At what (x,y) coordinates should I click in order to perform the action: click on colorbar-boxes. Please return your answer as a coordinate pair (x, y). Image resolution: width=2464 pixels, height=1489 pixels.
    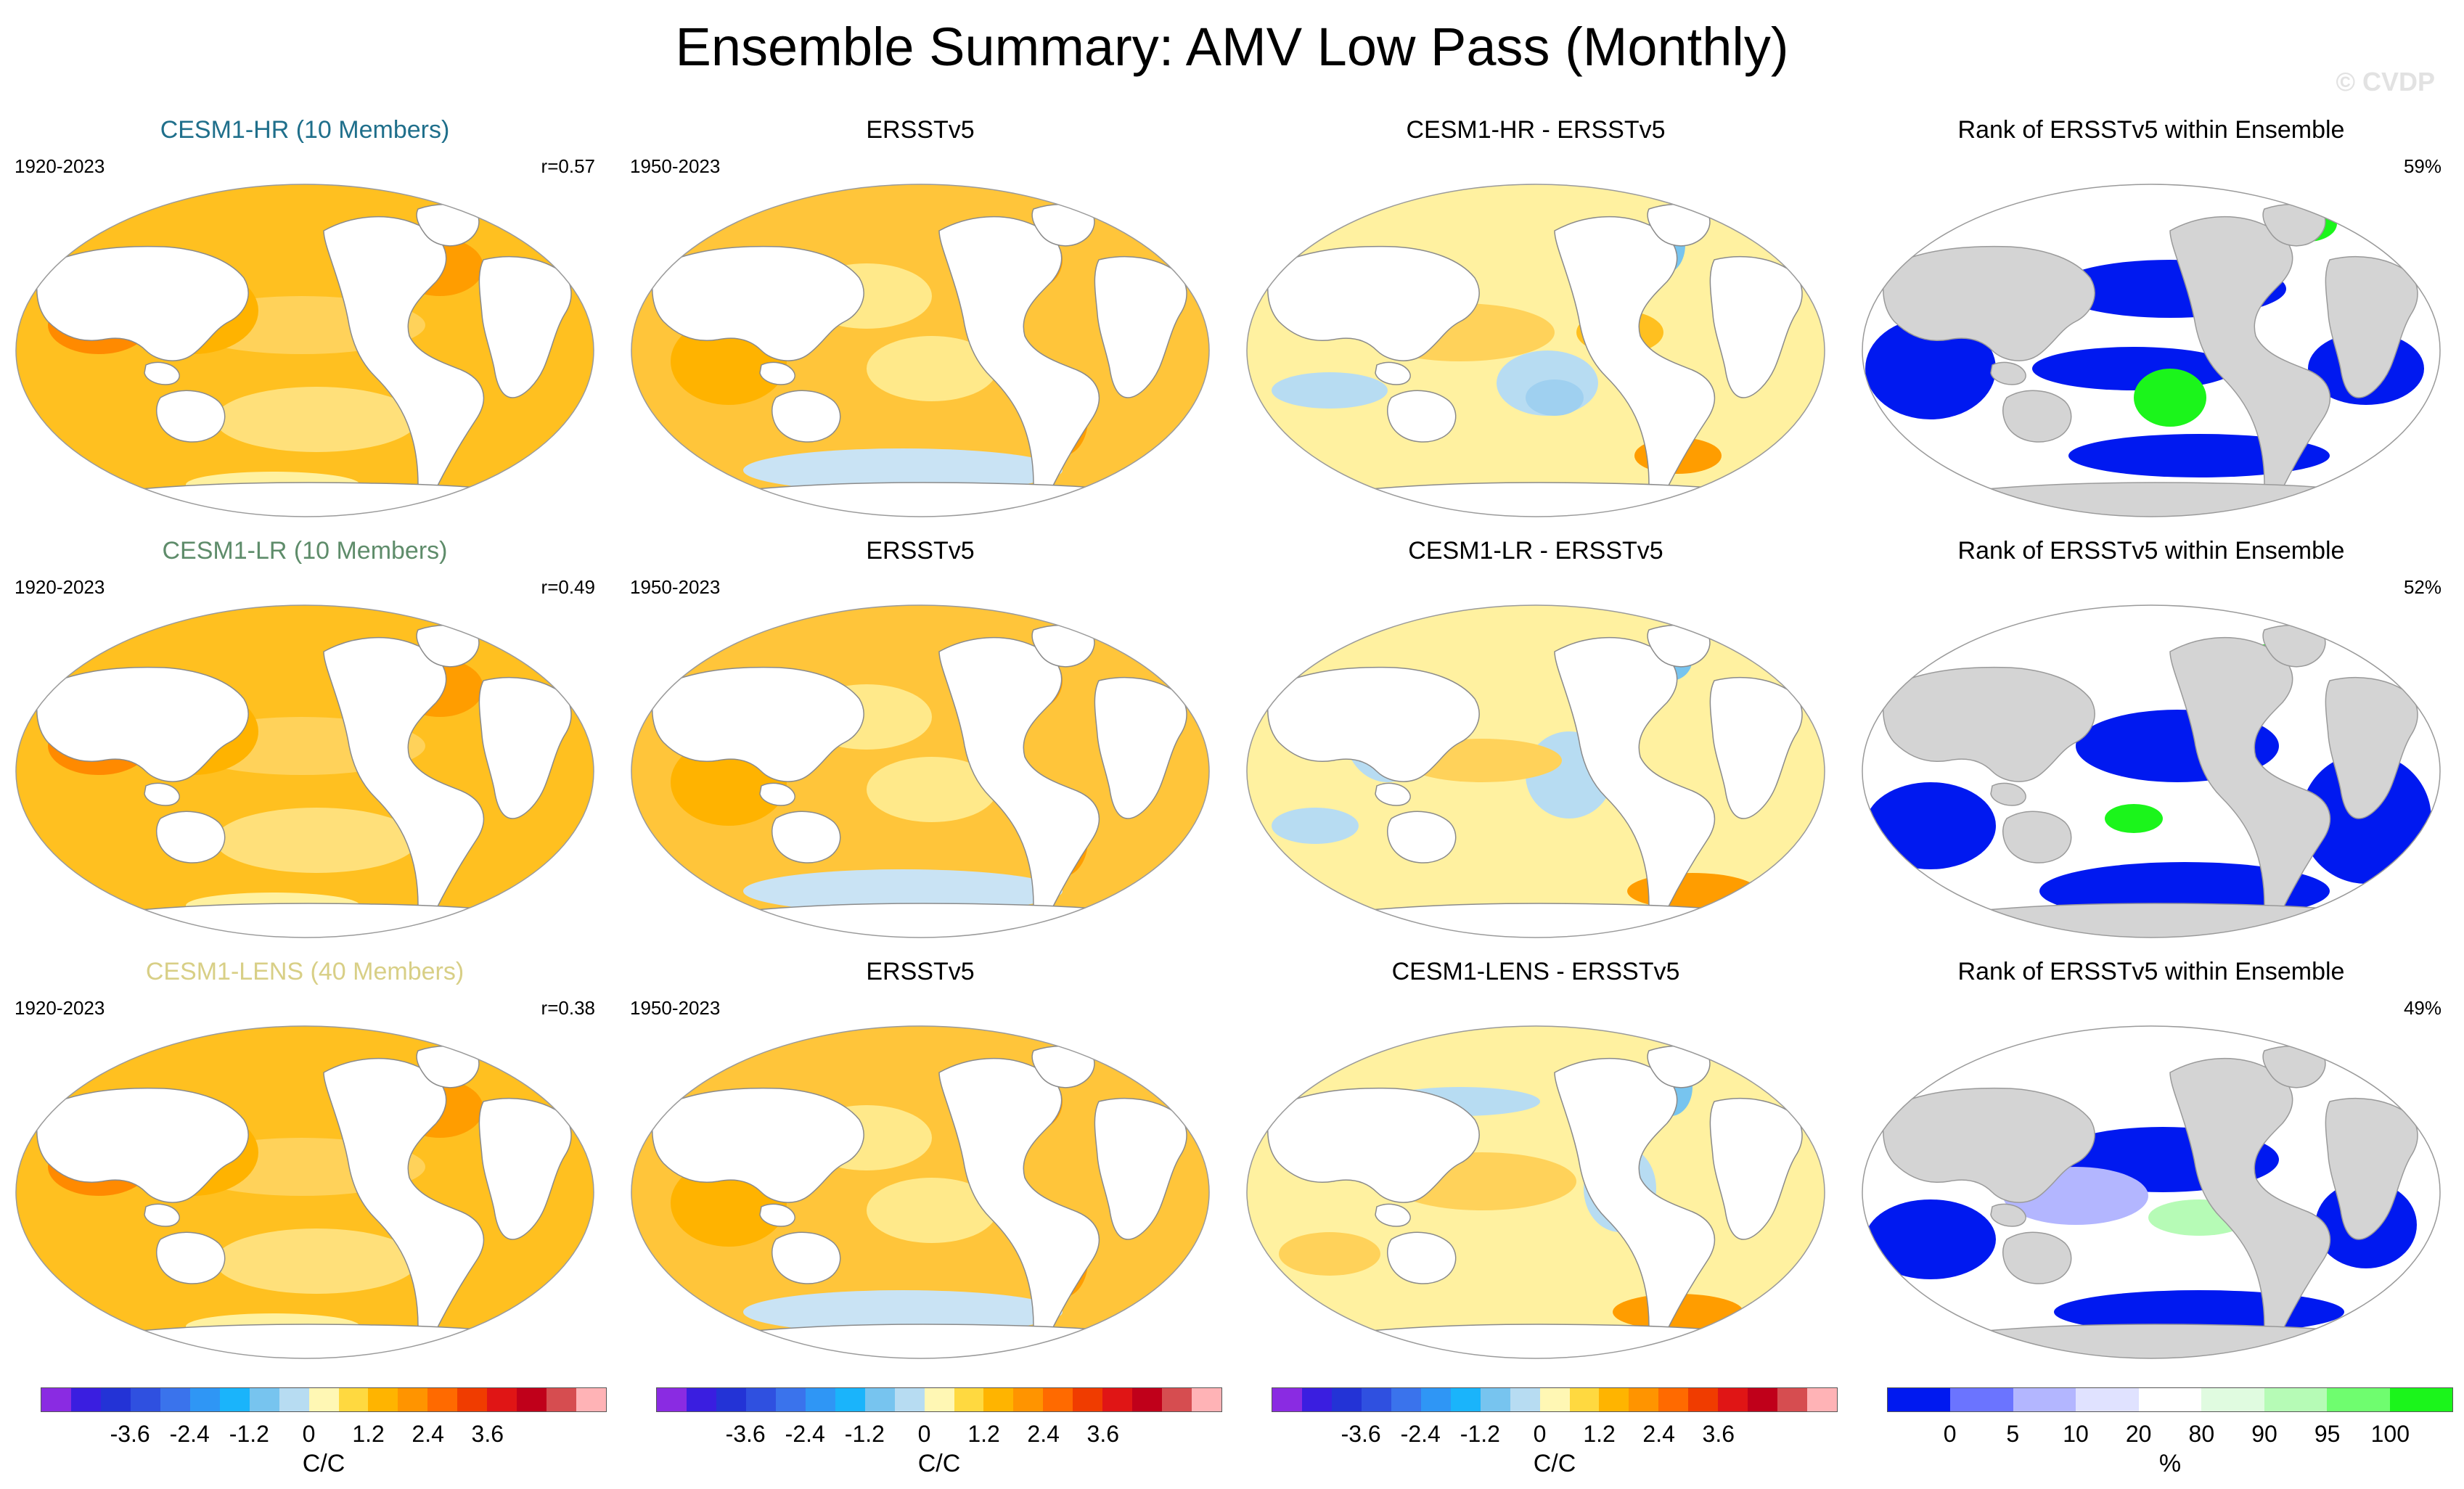
    Looking at the image, I should click on (2170, 1399).